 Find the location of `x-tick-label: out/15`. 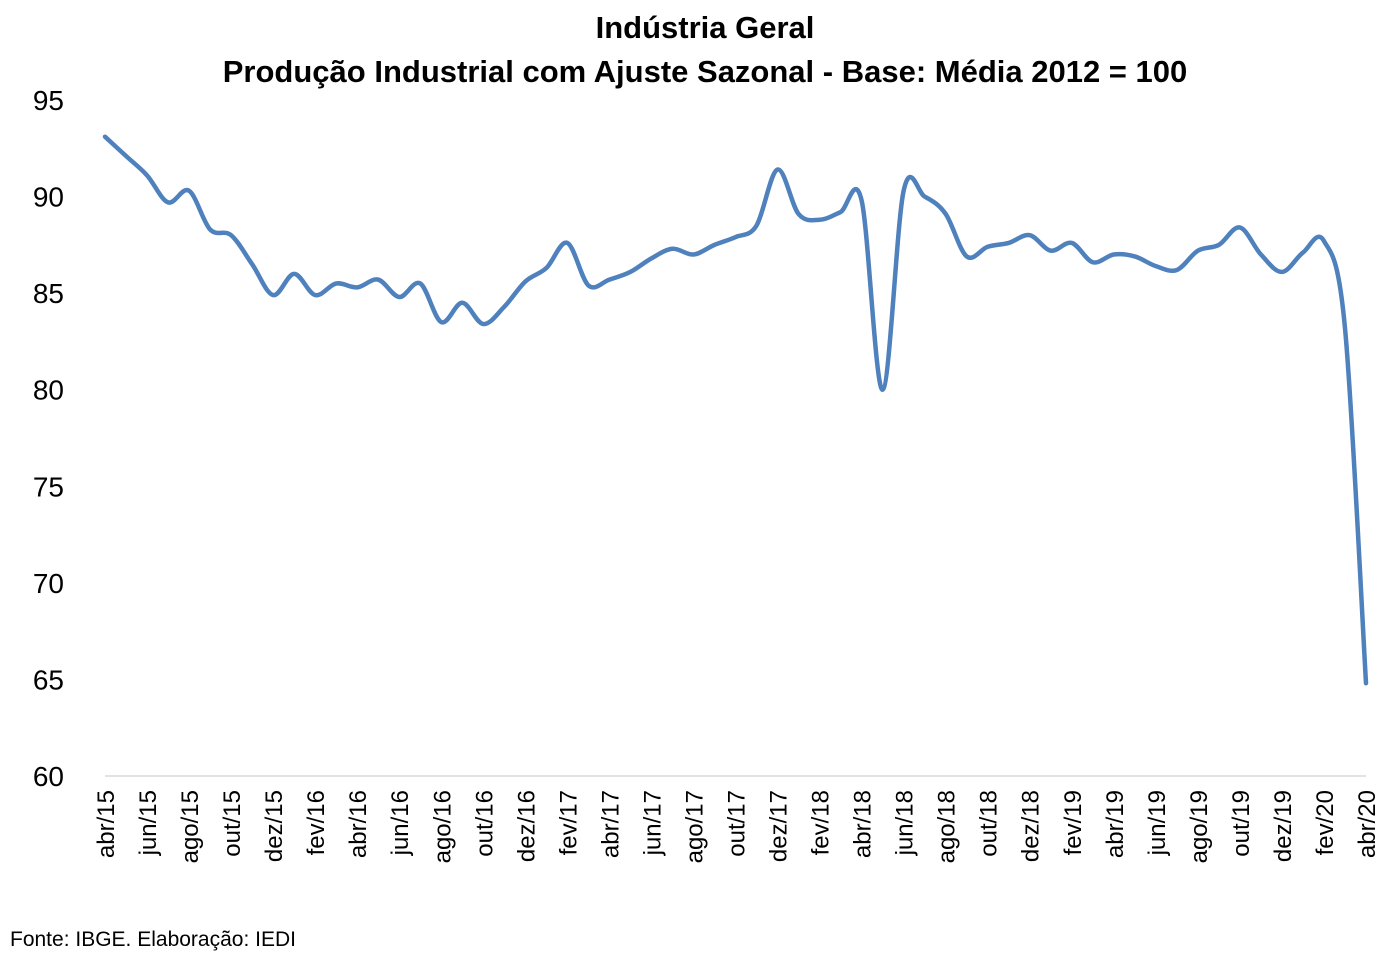

x-tick-label: out/15 is located at coordinates (232, 823).